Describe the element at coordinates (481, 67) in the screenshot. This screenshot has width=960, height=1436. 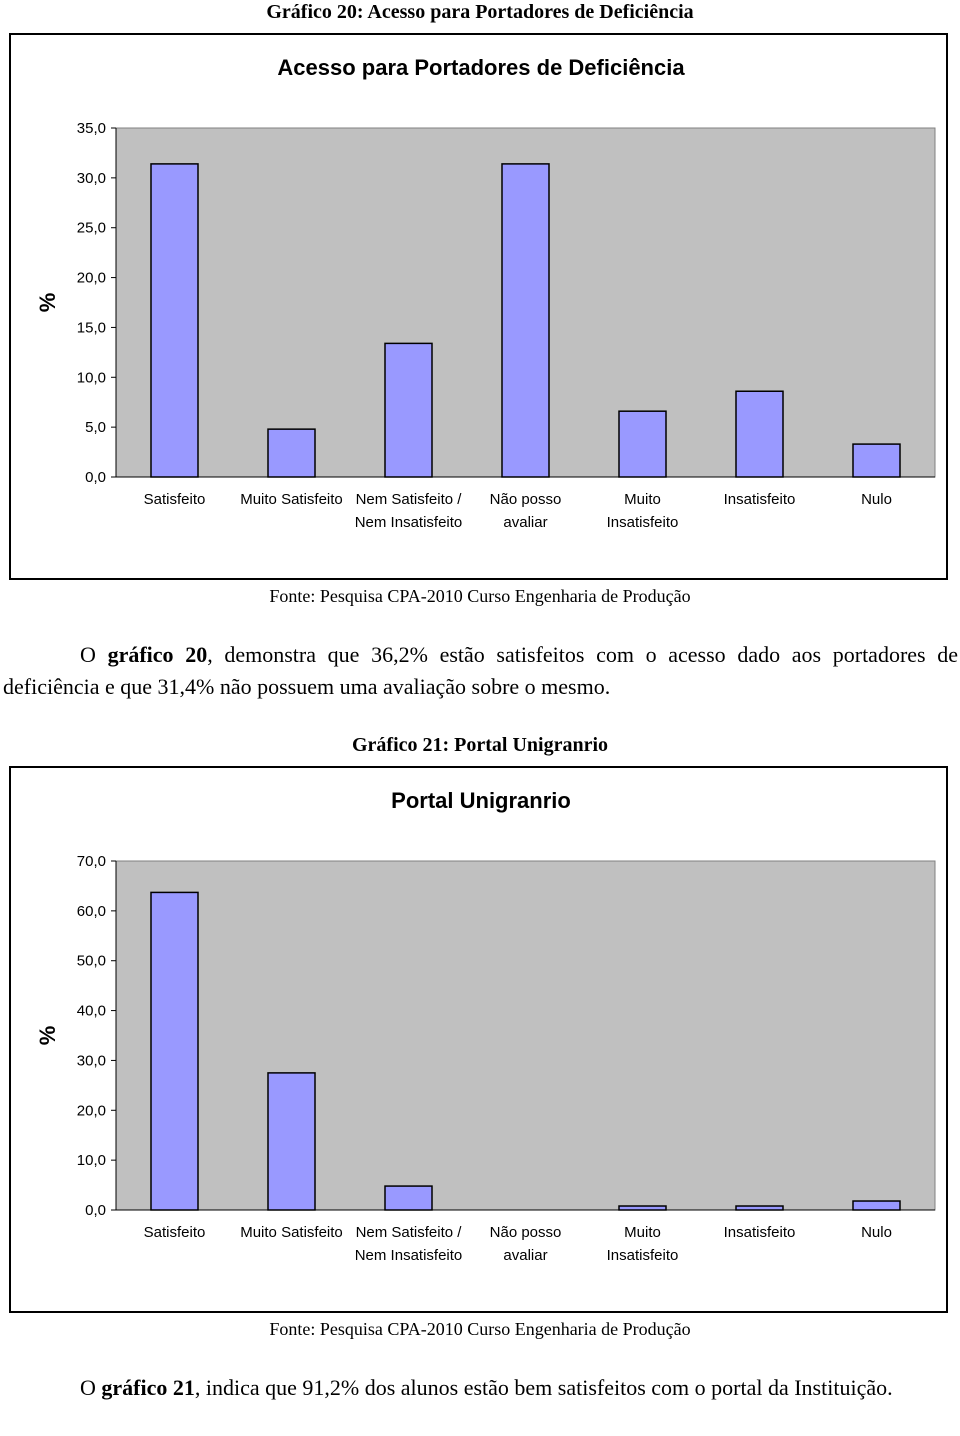
I see `chart-title: Acesso para Portadores de Deficiência` at that location.